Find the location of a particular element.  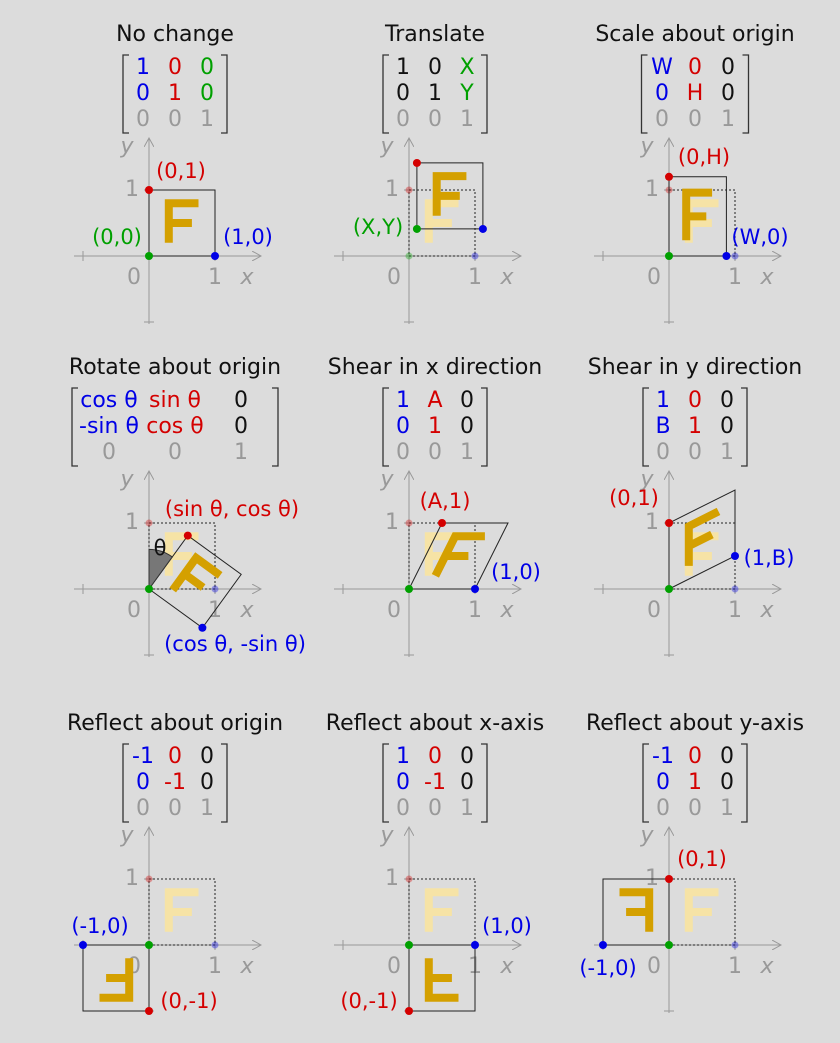

matrix-cell: -1 is located at coordinates (663, 756).